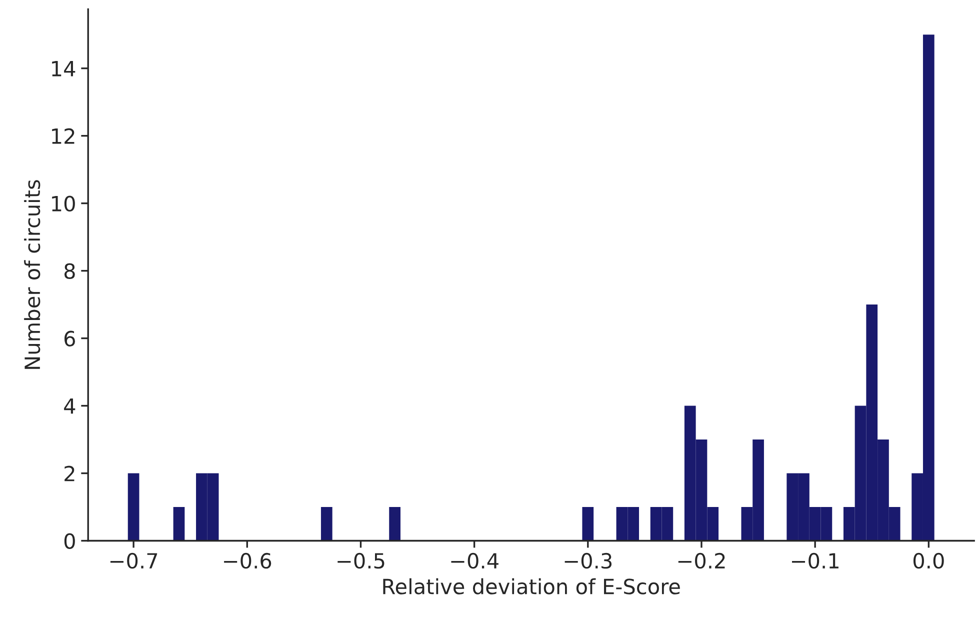  Describe the element at coordinates (531, 586) in the screenshot. I see `x-axis-title: Relative deviation of E-Score` at that location.